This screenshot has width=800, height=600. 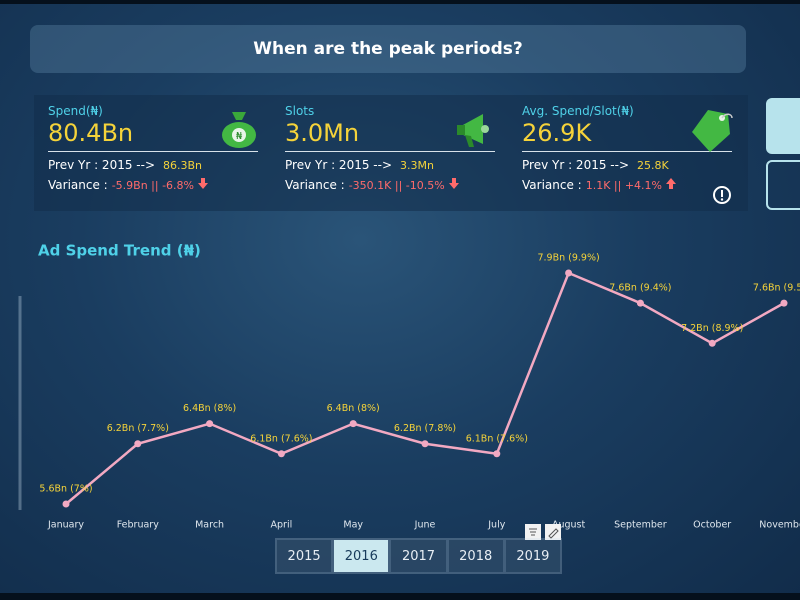 I want to click on variance-value: 1.1K || +4.1%, so click(x=623, y=185).